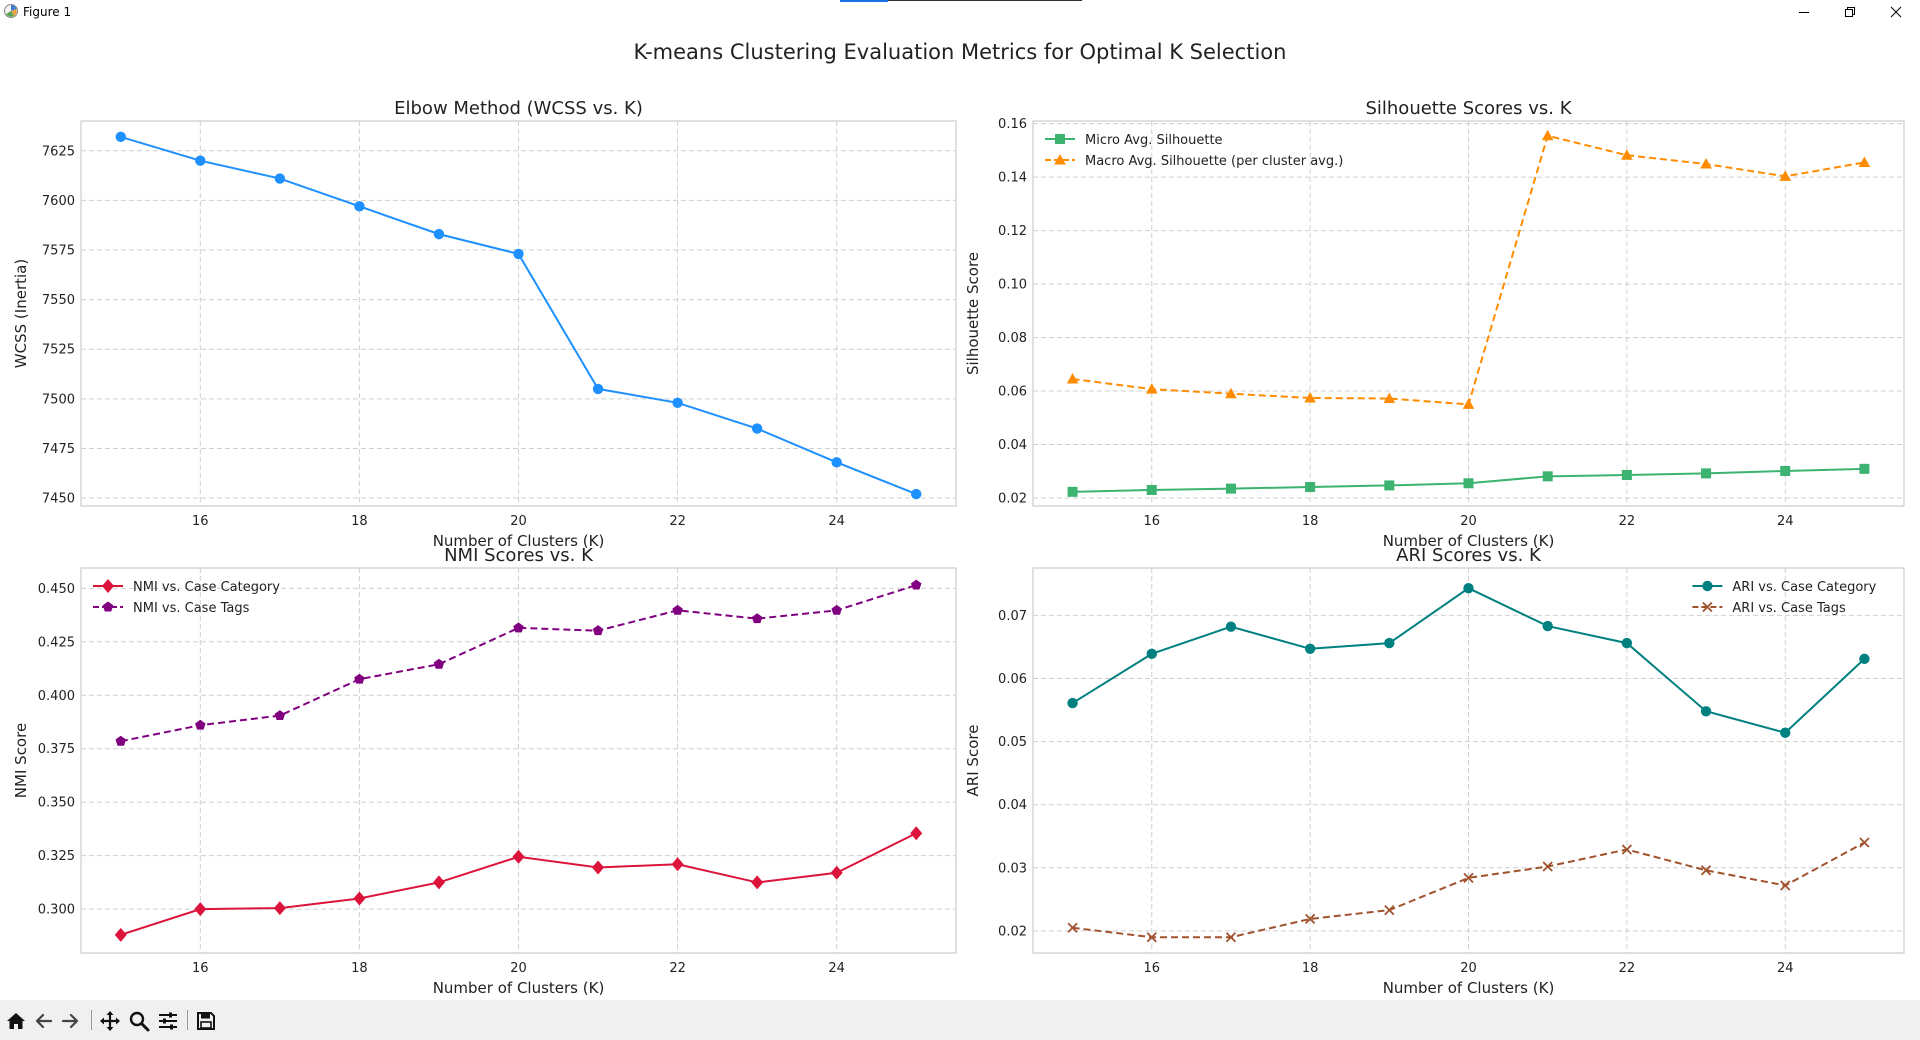 This screenshot has height=1040, width=1920. I want to click on save-icon, so click(206, 1021).